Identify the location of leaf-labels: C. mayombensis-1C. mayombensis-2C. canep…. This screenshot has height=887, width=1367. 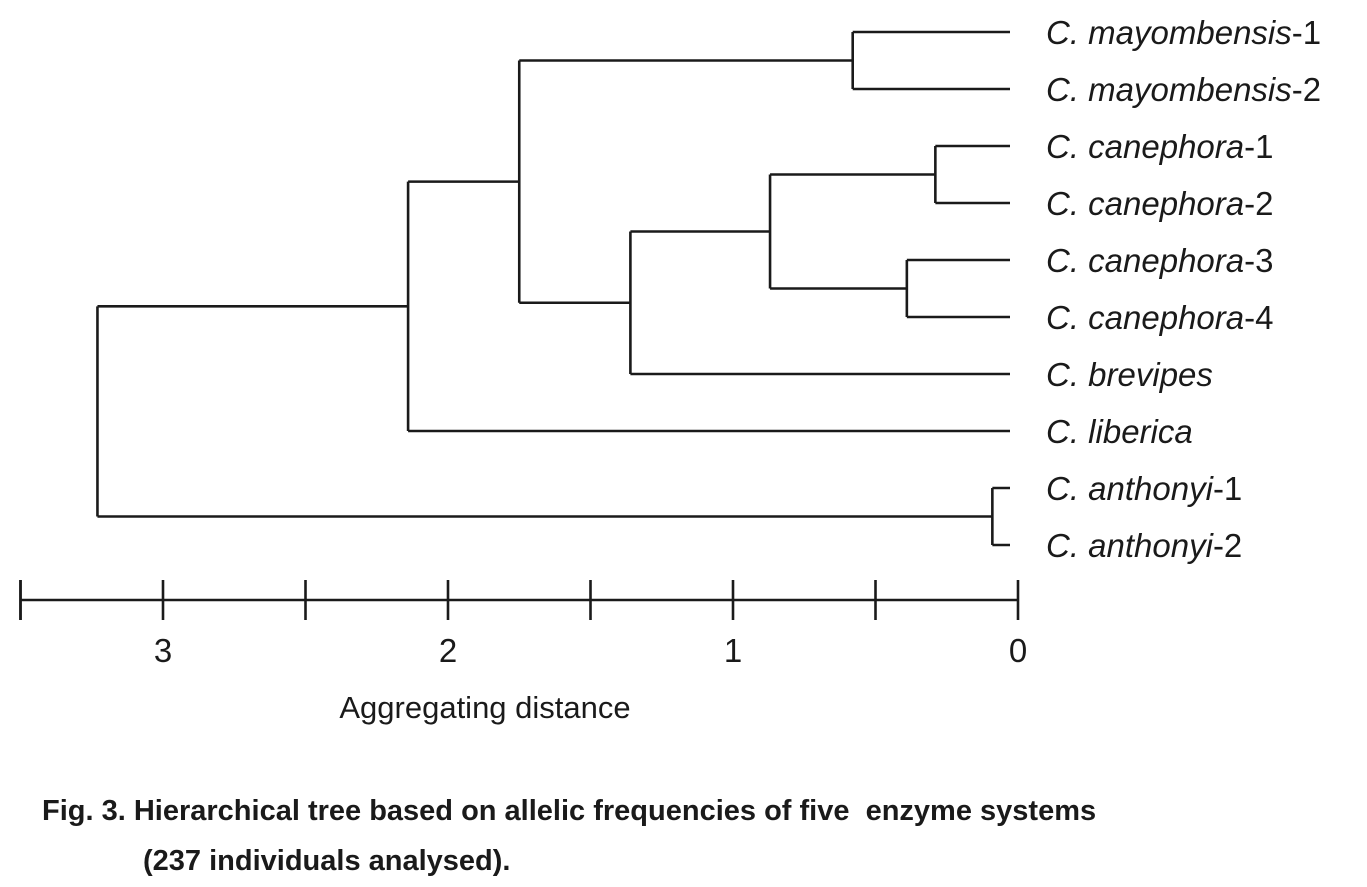
(1183, 289).